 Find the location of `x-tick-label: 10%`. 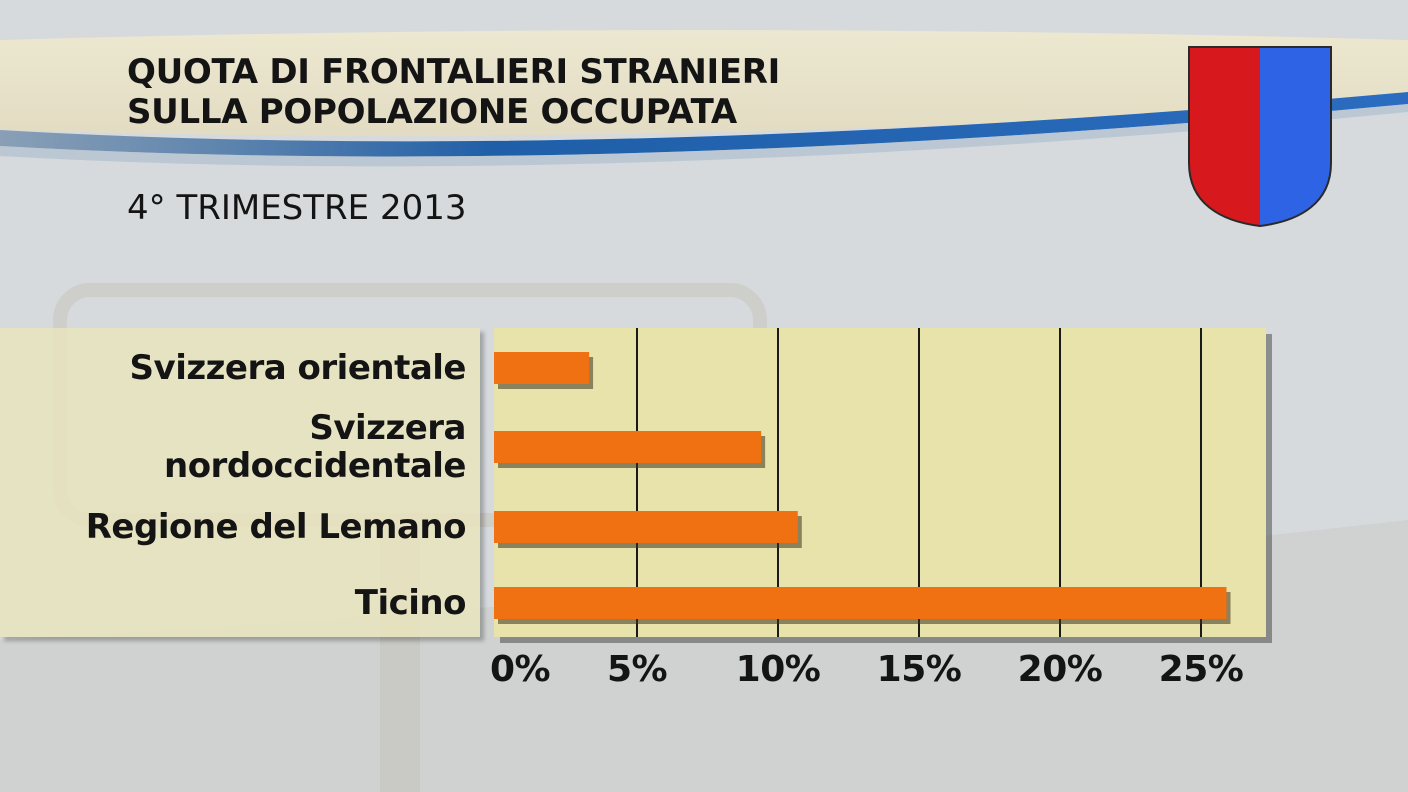

x-tick-label: 10% is located at coordinates (778, 669).